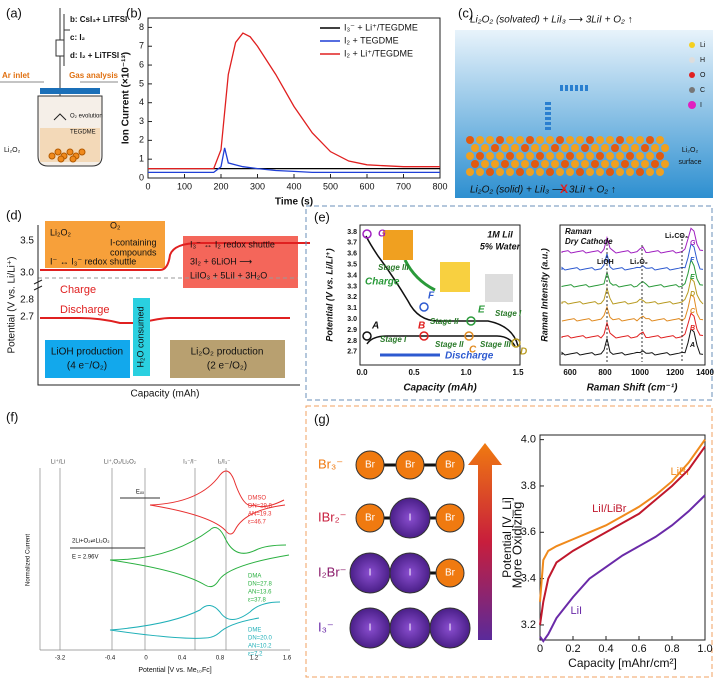 The height and width of the screenshot is (679, 716). I want to click on label: 2Li+O₂⇌Li₂O₂, so click(91, 542).